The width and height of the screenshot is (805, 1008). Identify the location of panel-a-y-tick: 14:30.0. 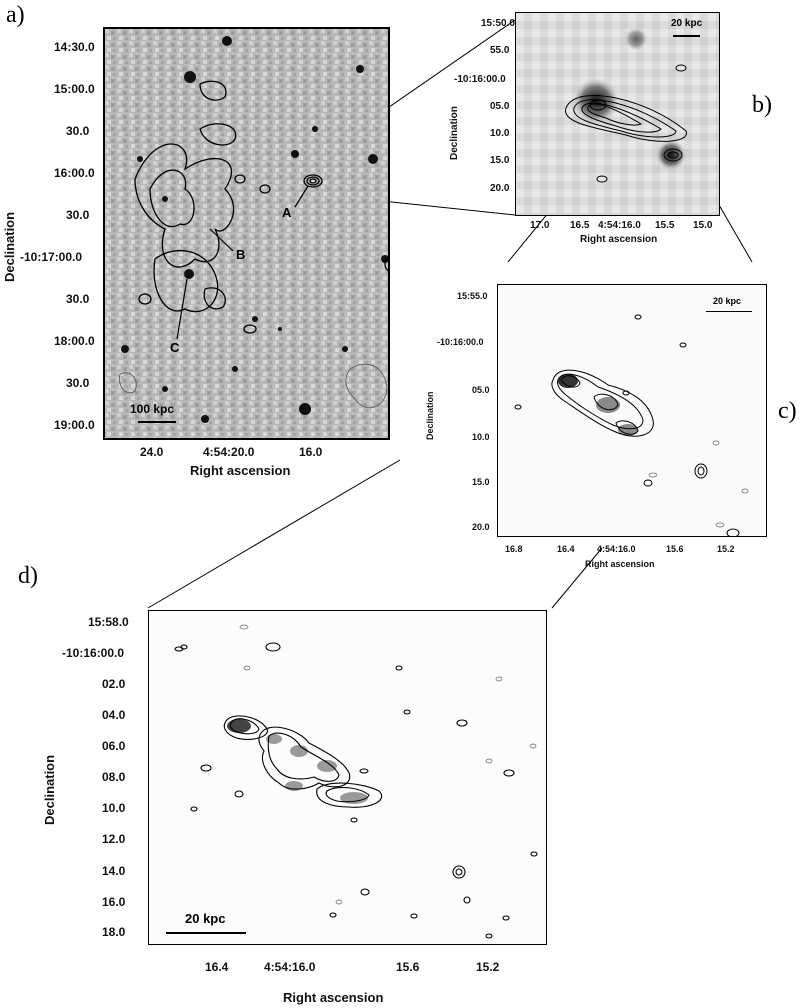
(74, 47).